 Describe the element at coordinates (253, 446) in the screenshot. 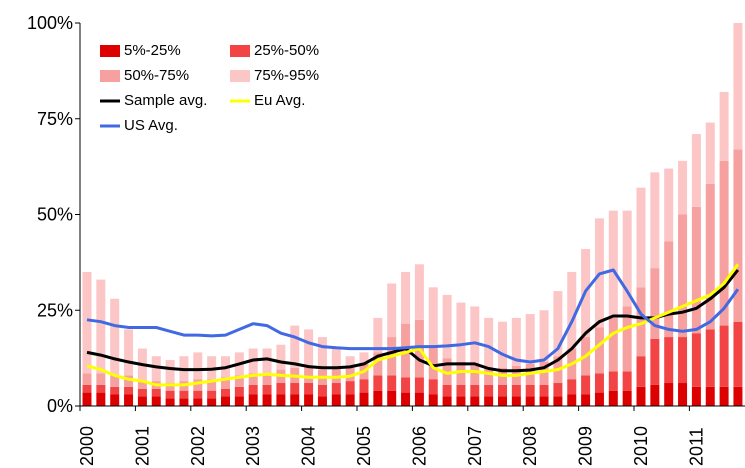

I see `x-tick-label: 2003` at that location.